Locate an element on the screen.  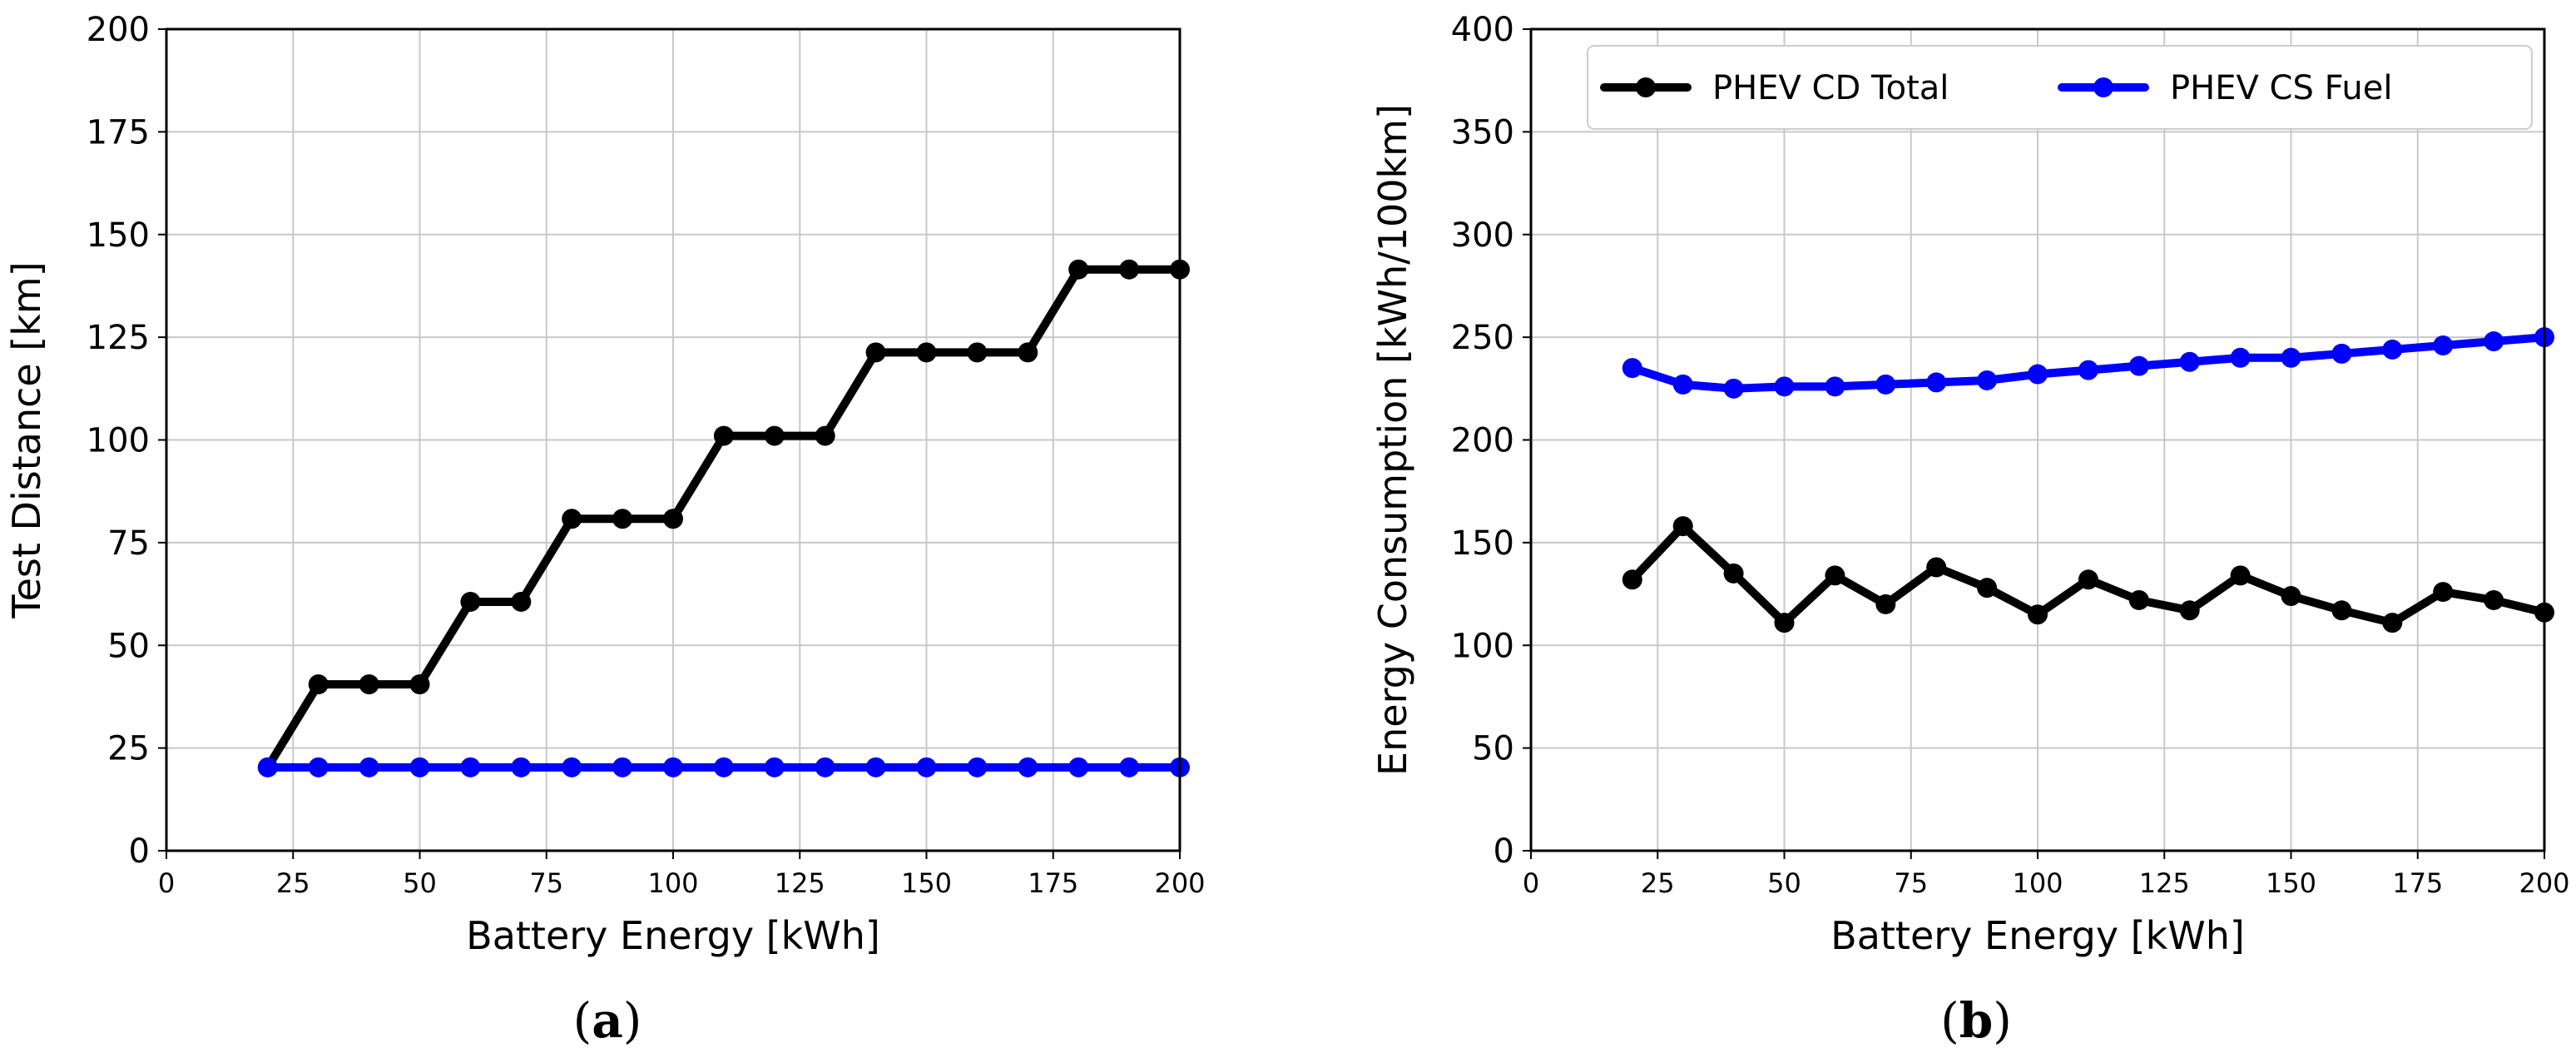
panel-caption: (a) is located at coordinates (608, 1020).